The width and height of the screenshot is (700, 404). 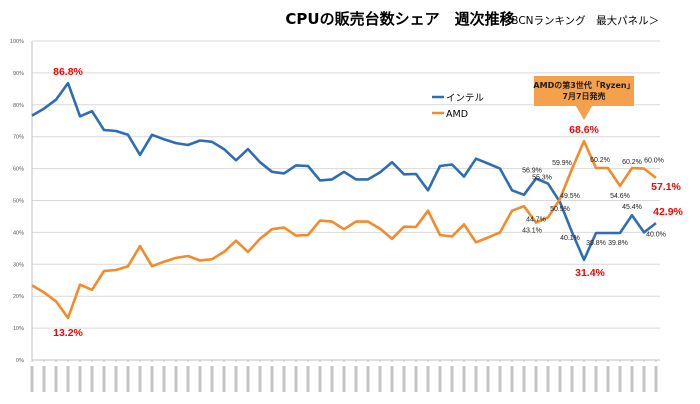 What do you see at coordinates (18, 265) in the screenshot?
I see `y-tick-label: 30%` at bounding box center [18, 265].